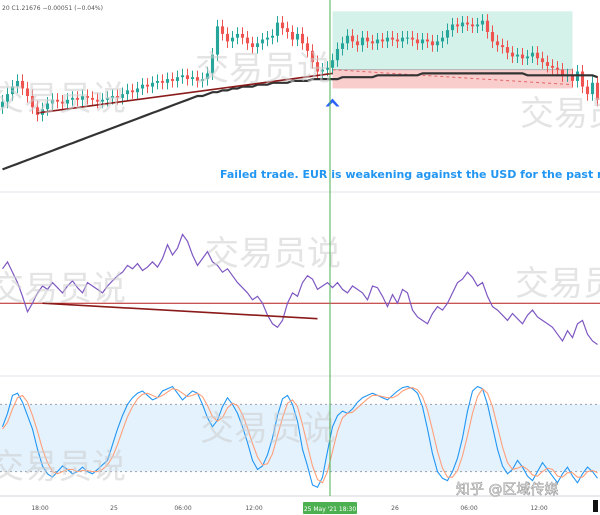  I want to click on entry-arrow-icon, so click(332, 102).